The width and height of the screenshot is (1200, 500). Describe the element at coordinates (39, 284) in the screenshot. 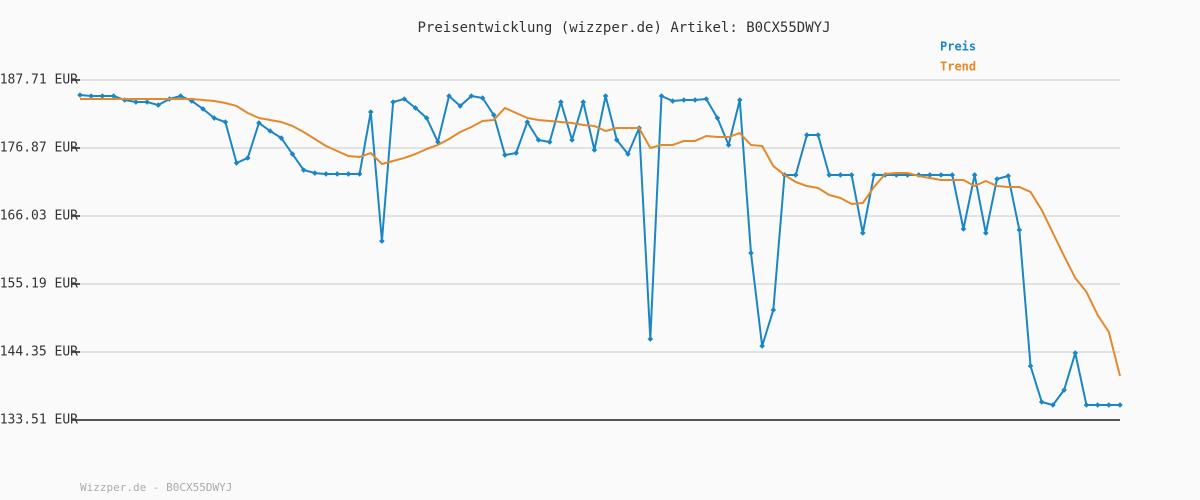

I see `y-tick-label: 155.19 EUR` at that location.